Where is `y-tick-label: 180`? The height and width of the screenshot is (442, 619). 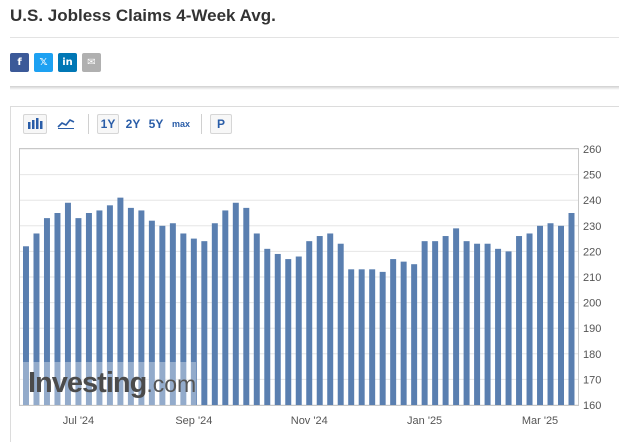 y-tick-label: 180 is located at coordinates (592, 355).